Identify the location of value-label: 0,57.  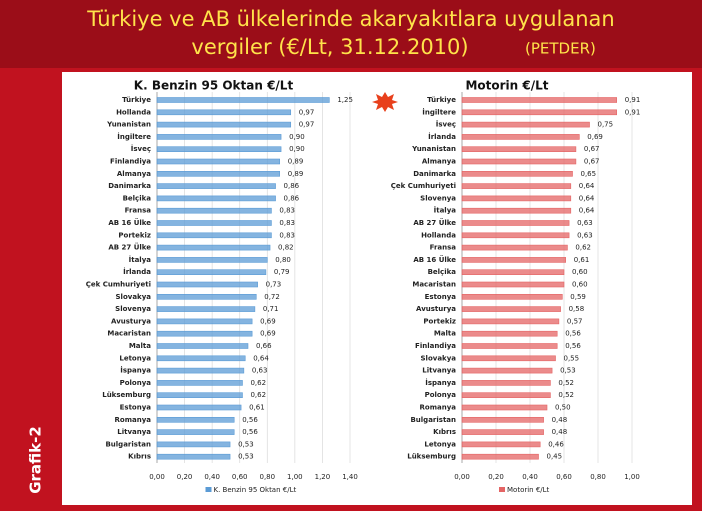
(575, 321).